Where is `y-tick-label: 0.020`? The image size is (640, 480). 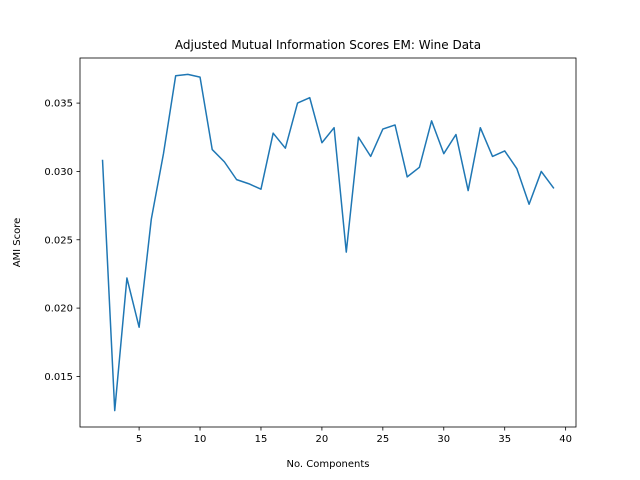
y-tick-label: 0.020 is located at coordinates (58, 309).